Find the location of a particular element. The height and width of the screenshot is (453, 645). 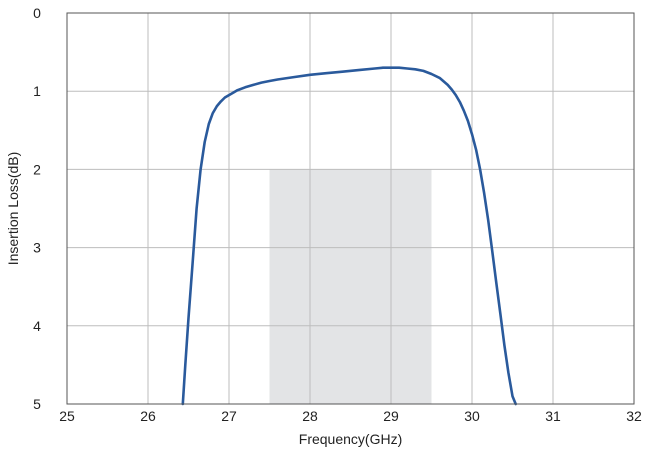

y-tick-label: 0 is located at coordinates (37, 13).